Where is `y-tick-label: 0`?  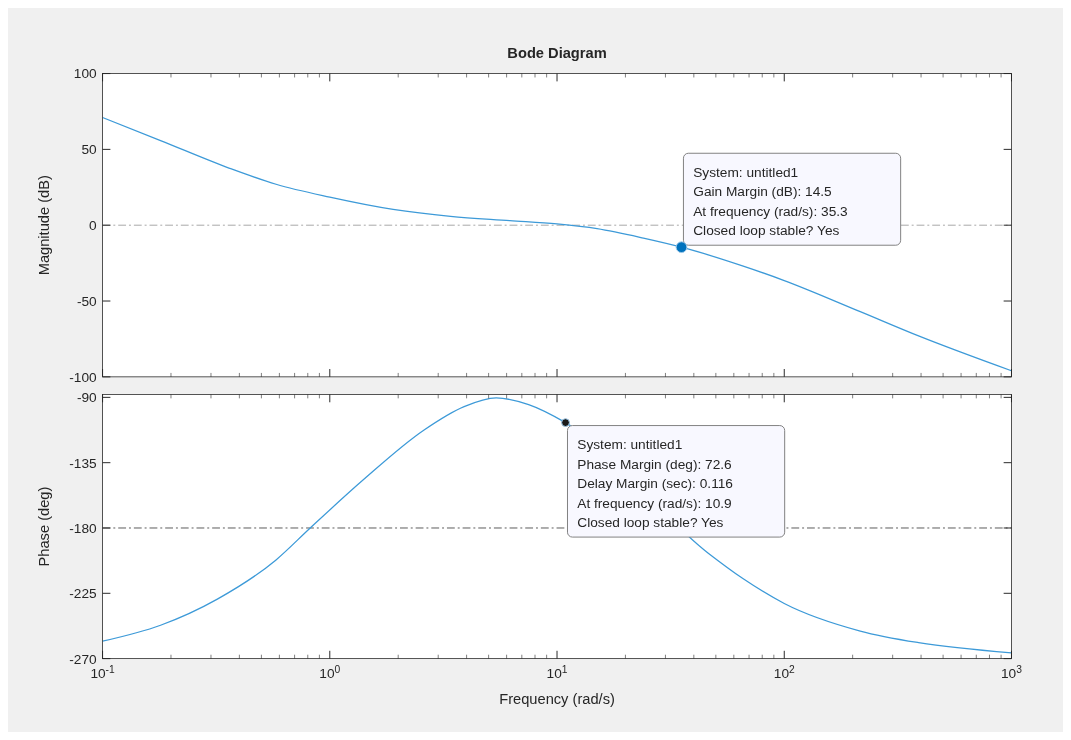 y-tick-label: 0 is located at coordinates (93, 226).